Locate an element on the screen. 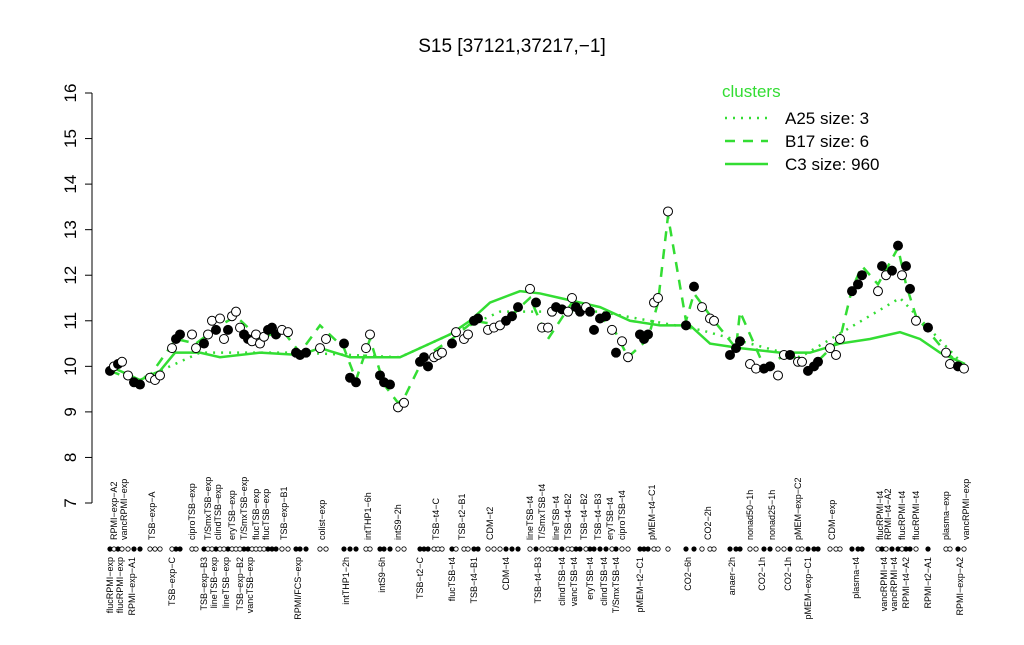 This screenshot has height=645, width=1024. x-label-top: intS9−2h is located at coordinates (398, 522).